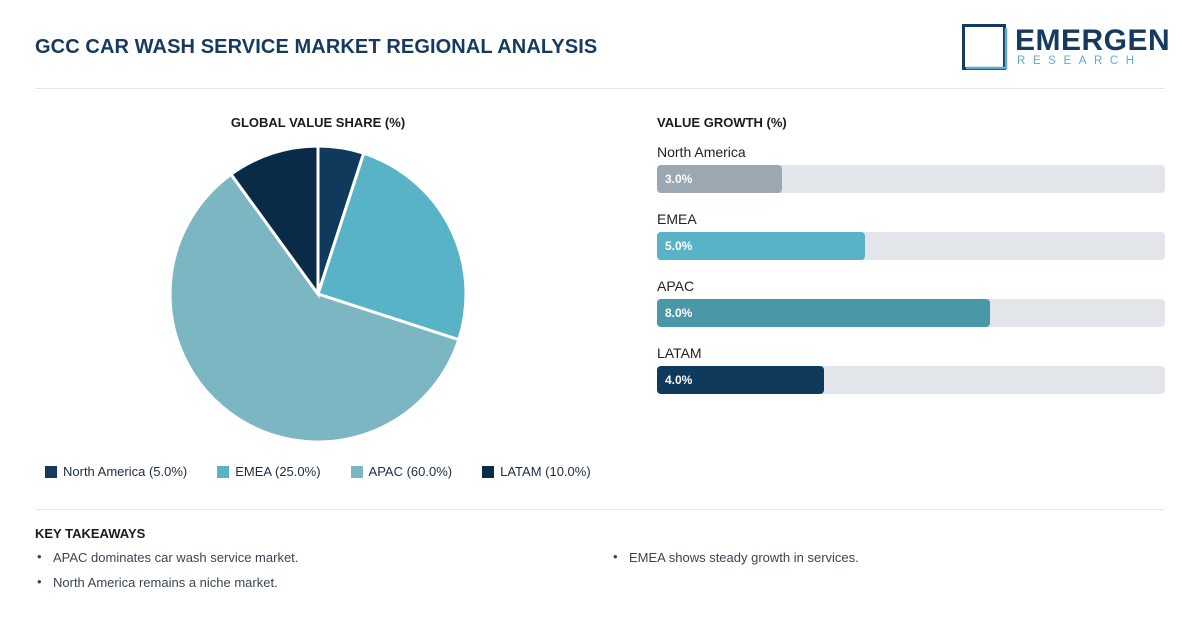 The image size is (1200, 620). What do you see at coordinates (278, 471) in the screenshot?
I see `legend-label: EMEA (25.0%)` at bounding box center [278, 471].